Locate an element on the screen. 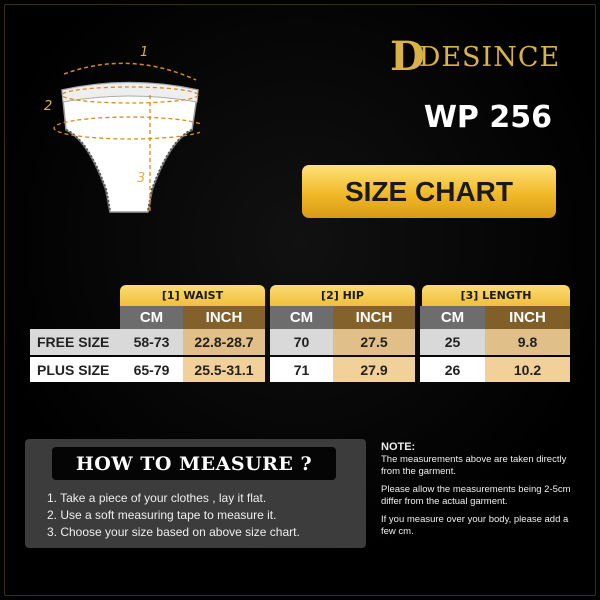 The width and height of the screenshot is (600, 600). table-cell: 27.9 is located at coordinates (374, 369).